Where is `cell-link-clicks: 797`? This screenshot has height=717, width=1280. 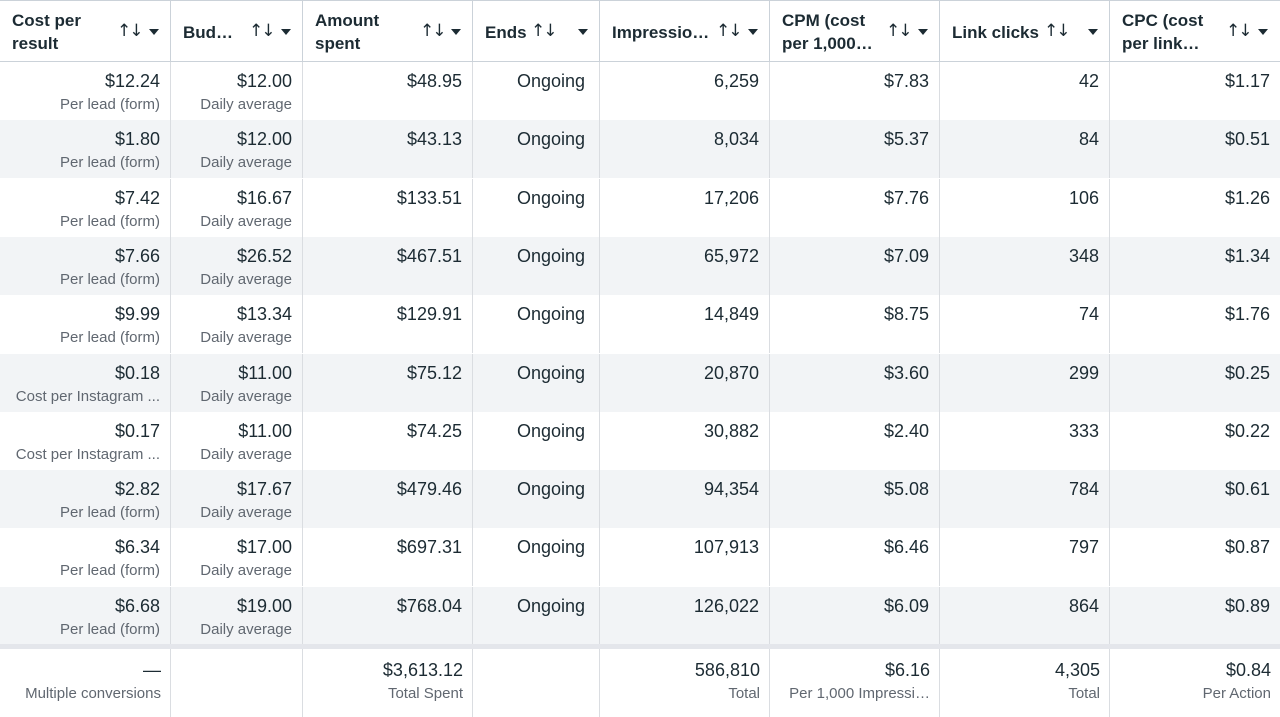 cell-link-clicks: 797 is located at coordinates (1025, 557).